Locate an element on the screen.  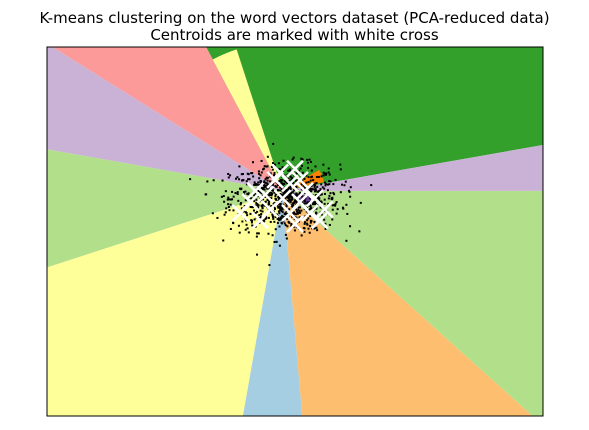
chart-subtitle: Centroids are marked with white cross is located at coordinates (294, 35).